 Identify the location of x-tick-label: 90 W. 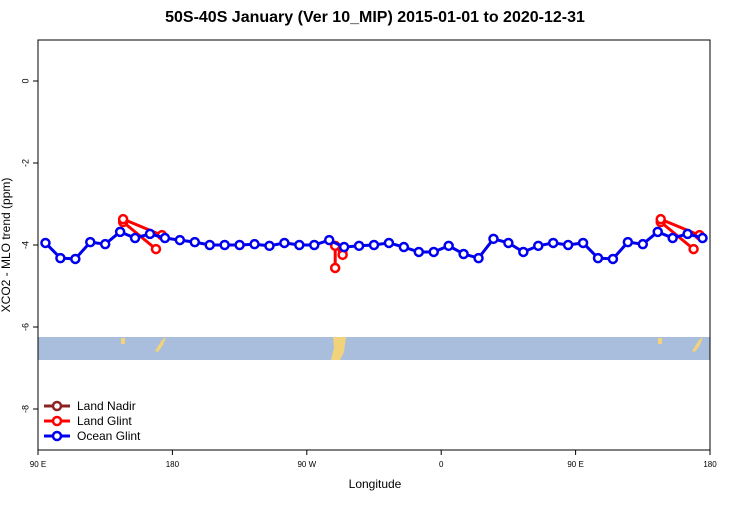
(306, 464).